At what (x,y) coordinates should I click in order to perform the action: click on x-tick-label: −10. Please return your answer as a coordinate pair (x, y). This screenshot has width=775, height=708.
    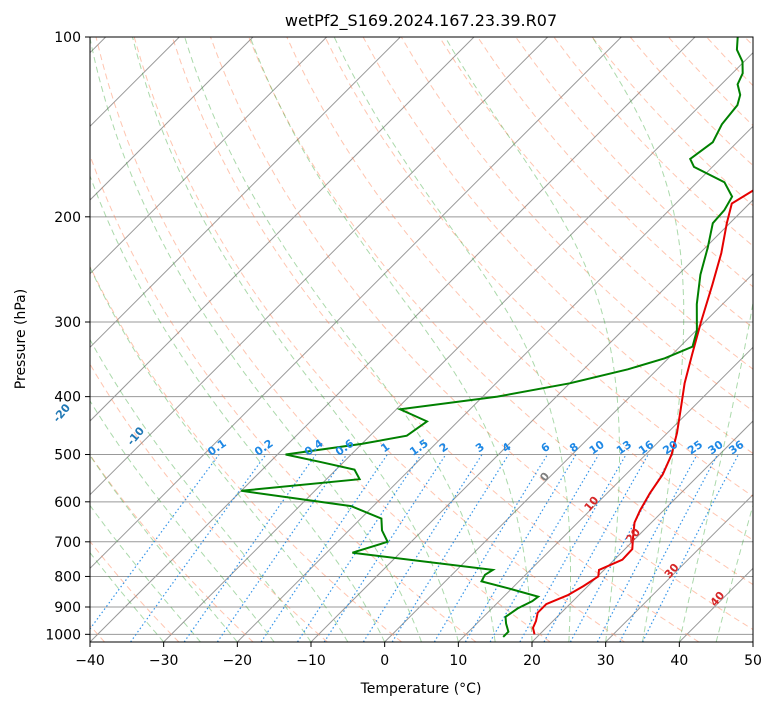
    Looking at the image, I should click on (311, 661).